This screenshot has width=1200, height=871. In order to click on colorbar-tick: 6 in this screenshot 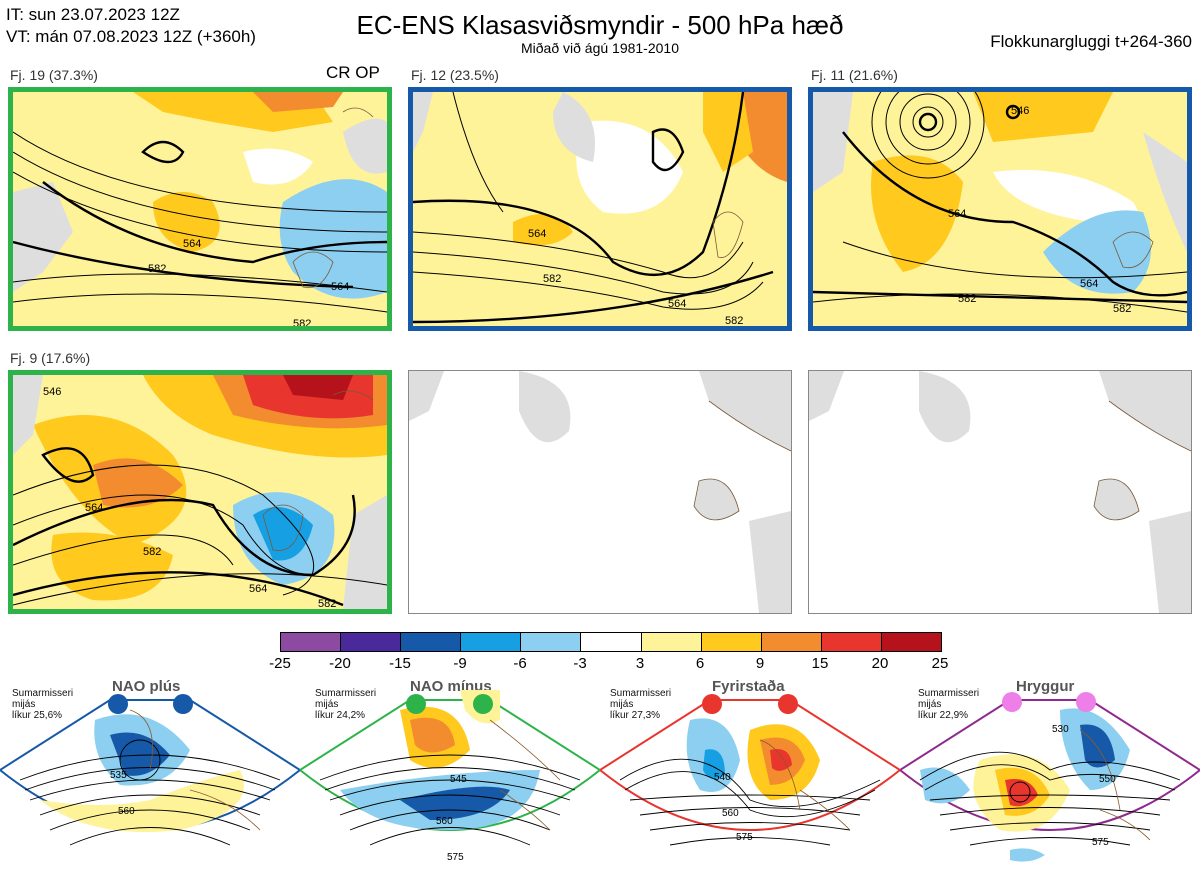, I will do `click(700, 663)`.